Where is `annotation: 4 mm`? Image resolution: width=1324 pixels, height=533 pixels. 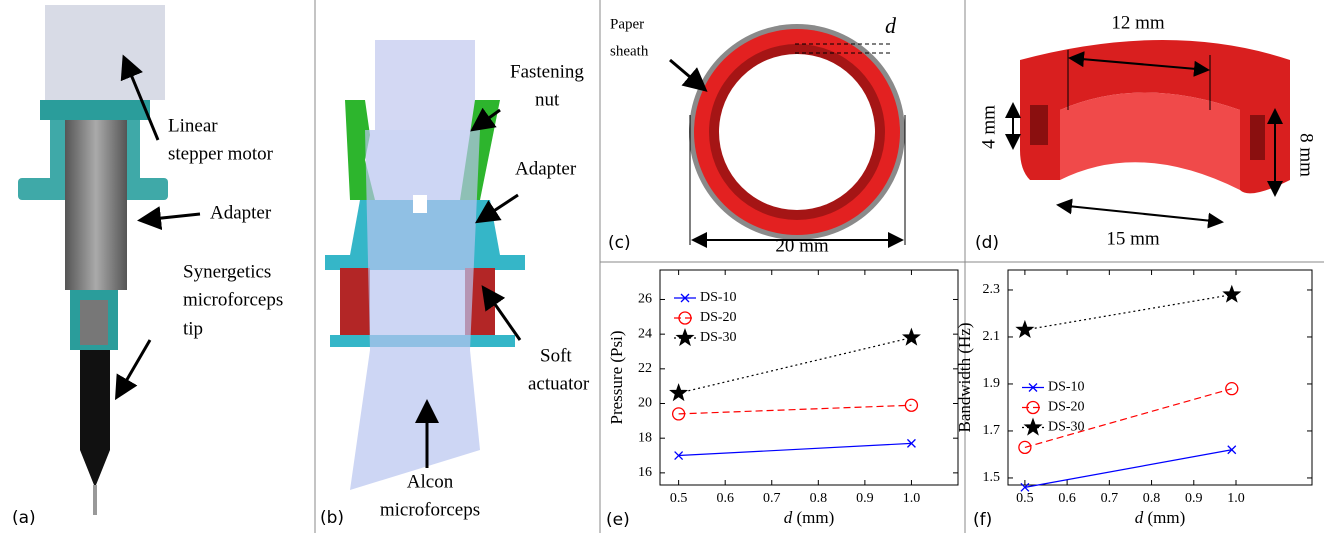
annotation: 4 mm is located at coordinates (988, 127).